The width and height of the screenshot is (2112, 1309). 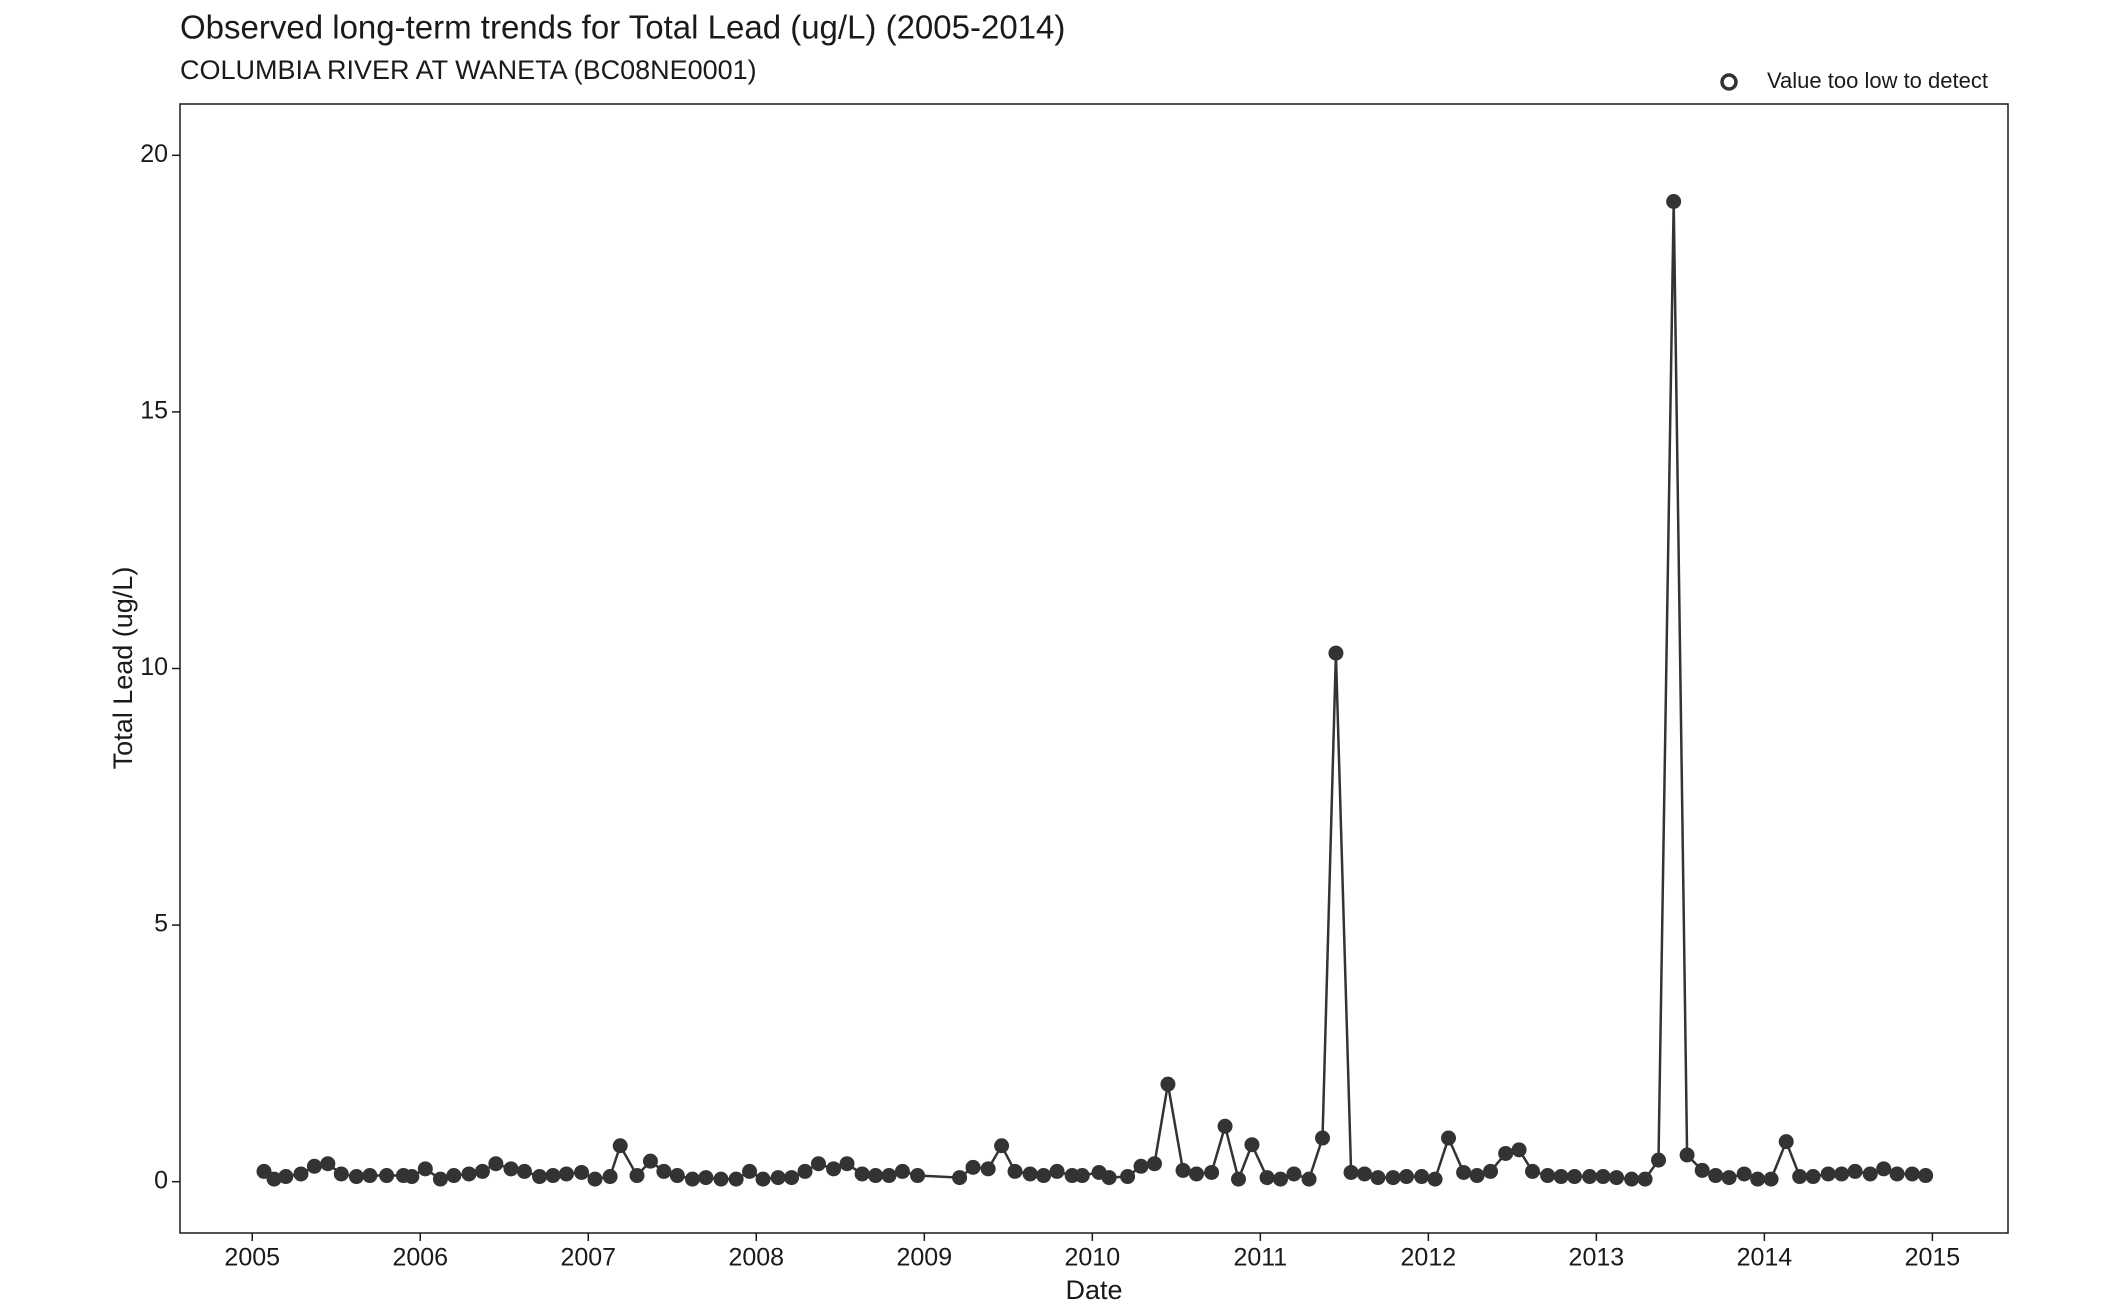 What do you see at coordinates (154, 667) in the screenshot?
I see `y-tick-label: 10` at bounding box center [154, 667].